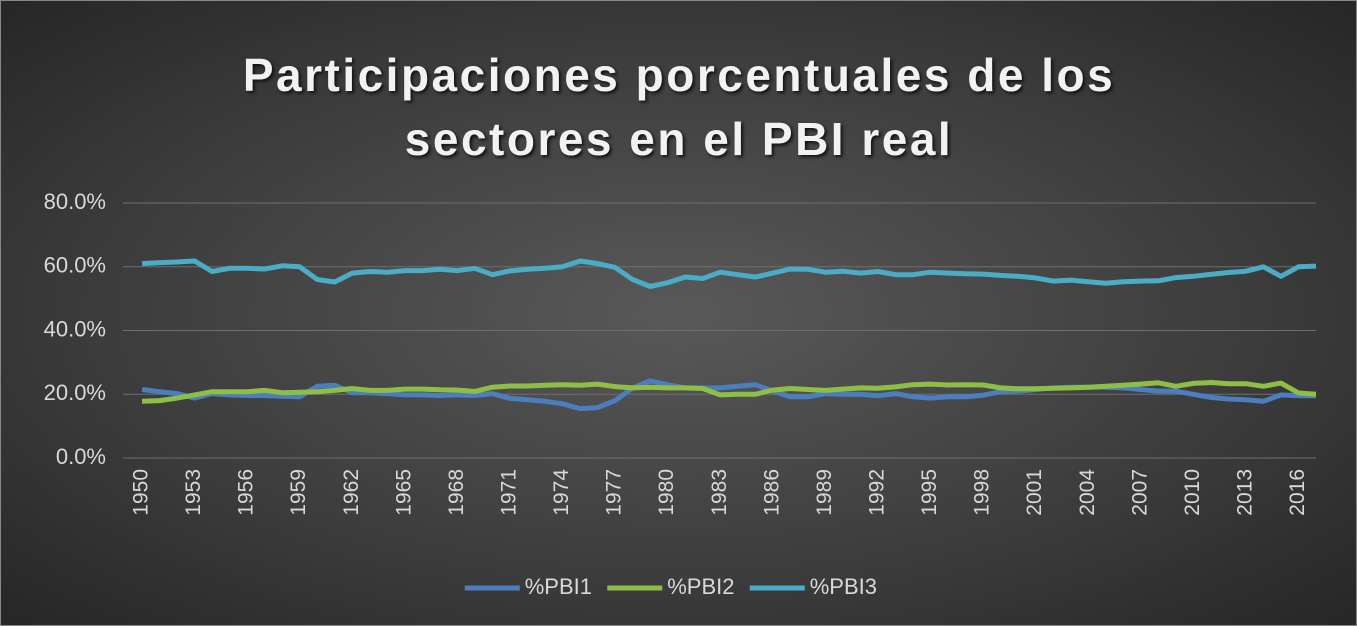  Describe the element at coordinates (700, 586) in the screenshot. I see `legend-label: %PBI2` at that location.